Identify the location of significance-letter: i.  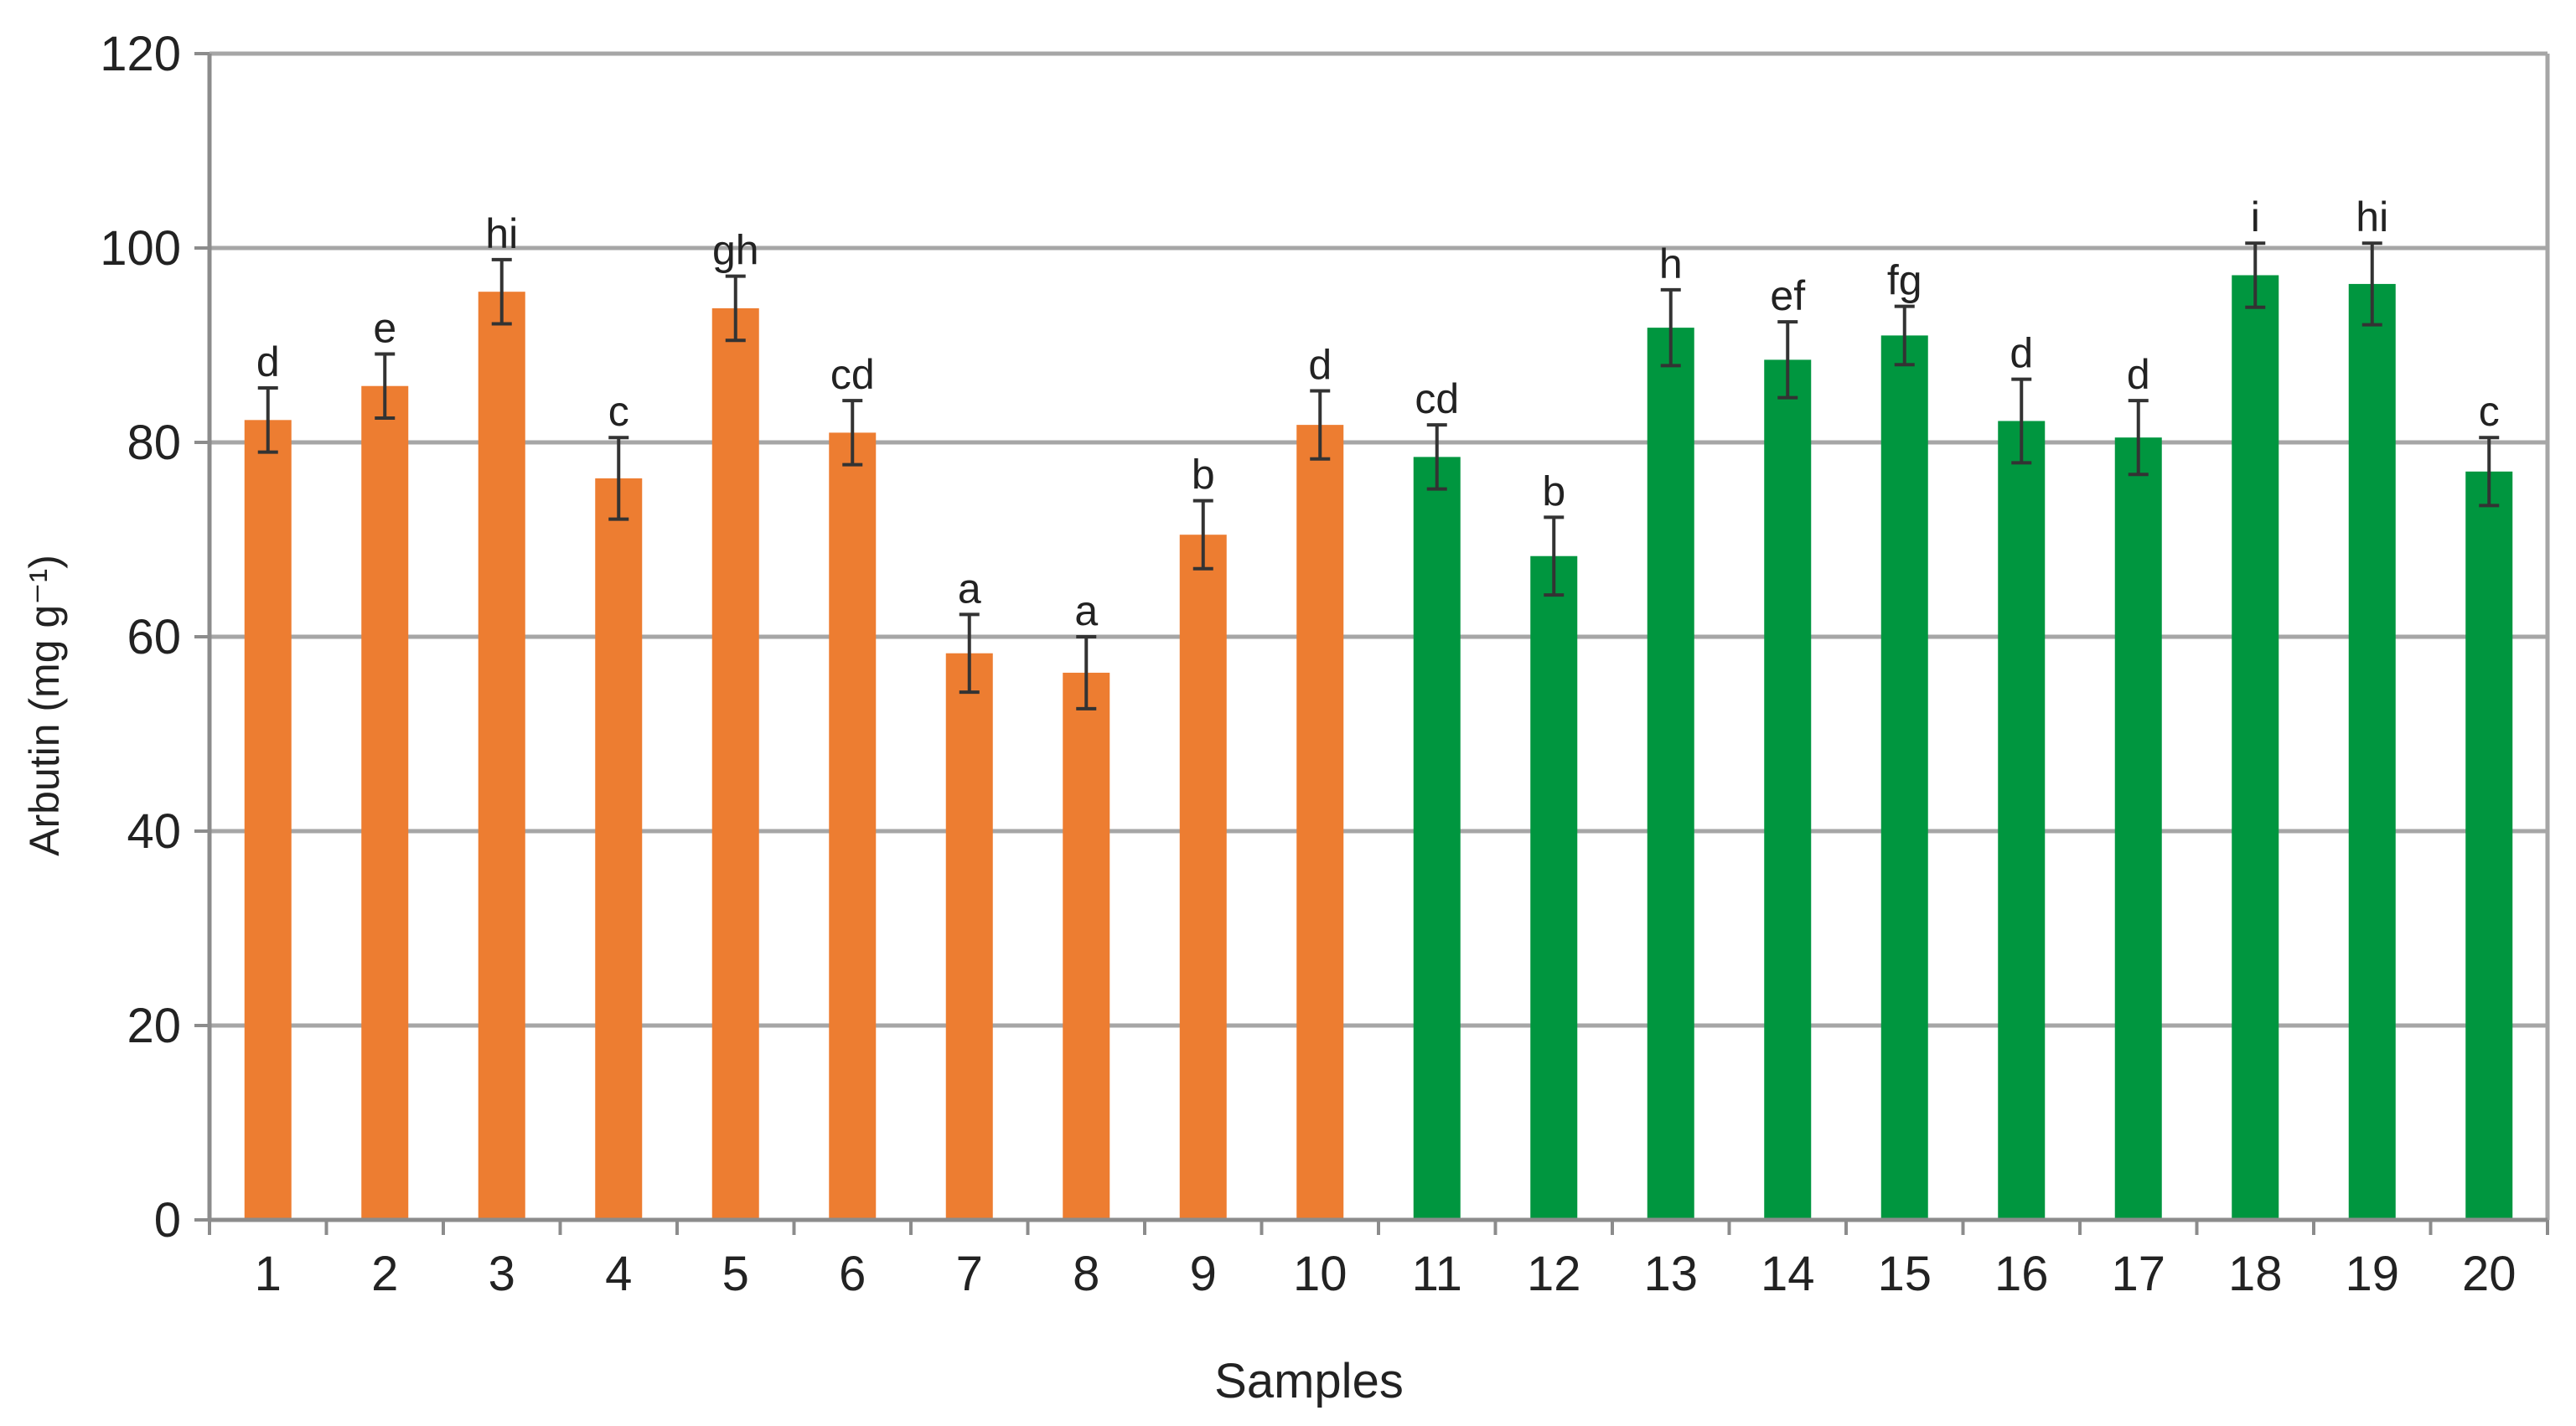
(2255, 217).